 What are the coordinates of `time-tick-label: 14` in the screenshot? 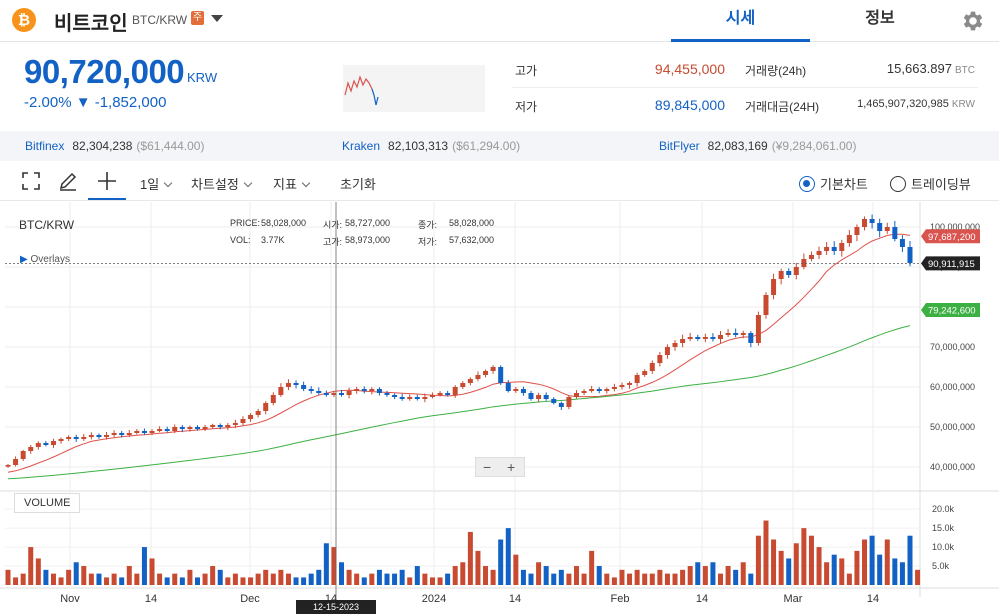 It's located at (873, 599).